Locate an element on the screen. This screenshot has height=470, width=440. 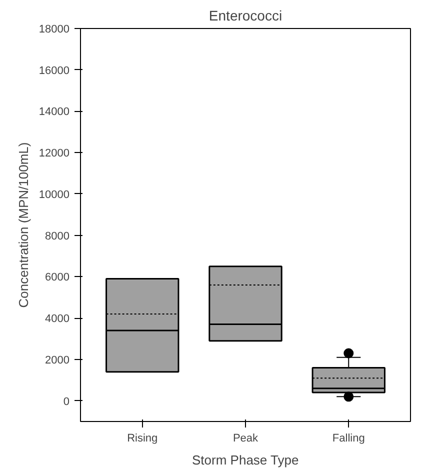
y-tick-label: 14000 is located at coordinates (54, 112).